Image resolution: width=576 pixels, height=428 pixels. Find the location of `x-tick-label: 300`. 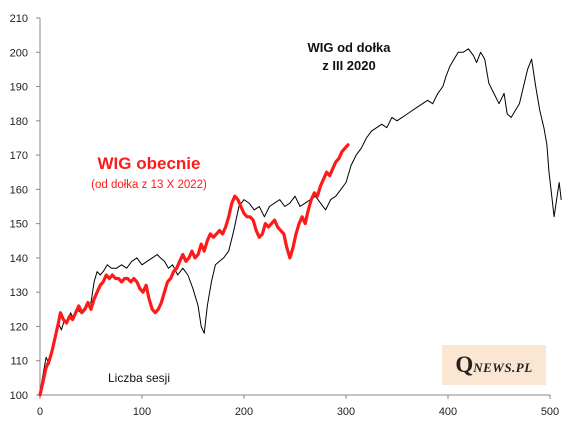

x-tick-label: 300 is located at coordinates (346, 412).